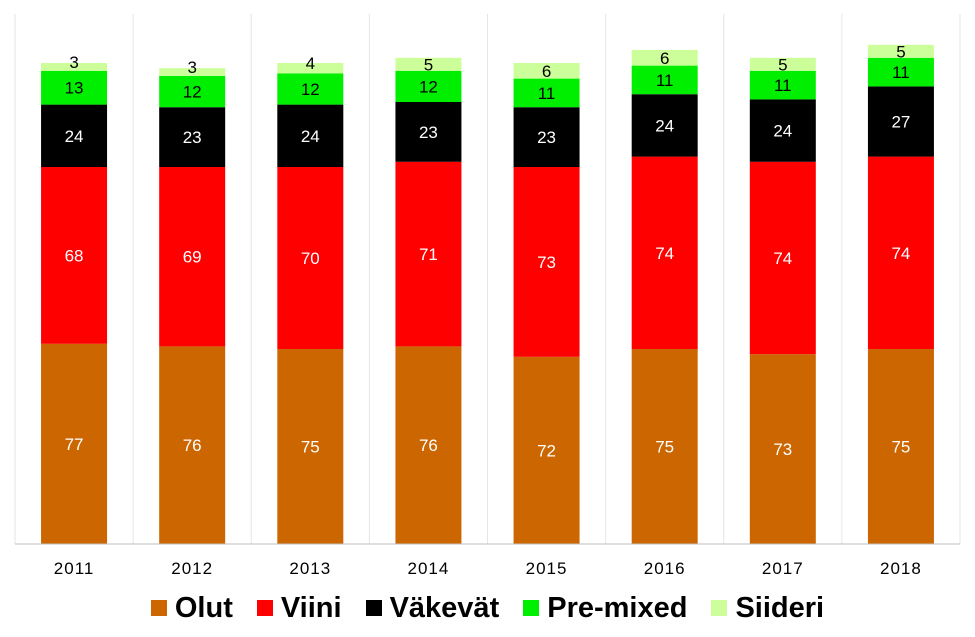 The image size is (975, 637). Describe the element at coordinates (901, 568) in the screenshot. I see `x-tick-label: 2018` at that location.